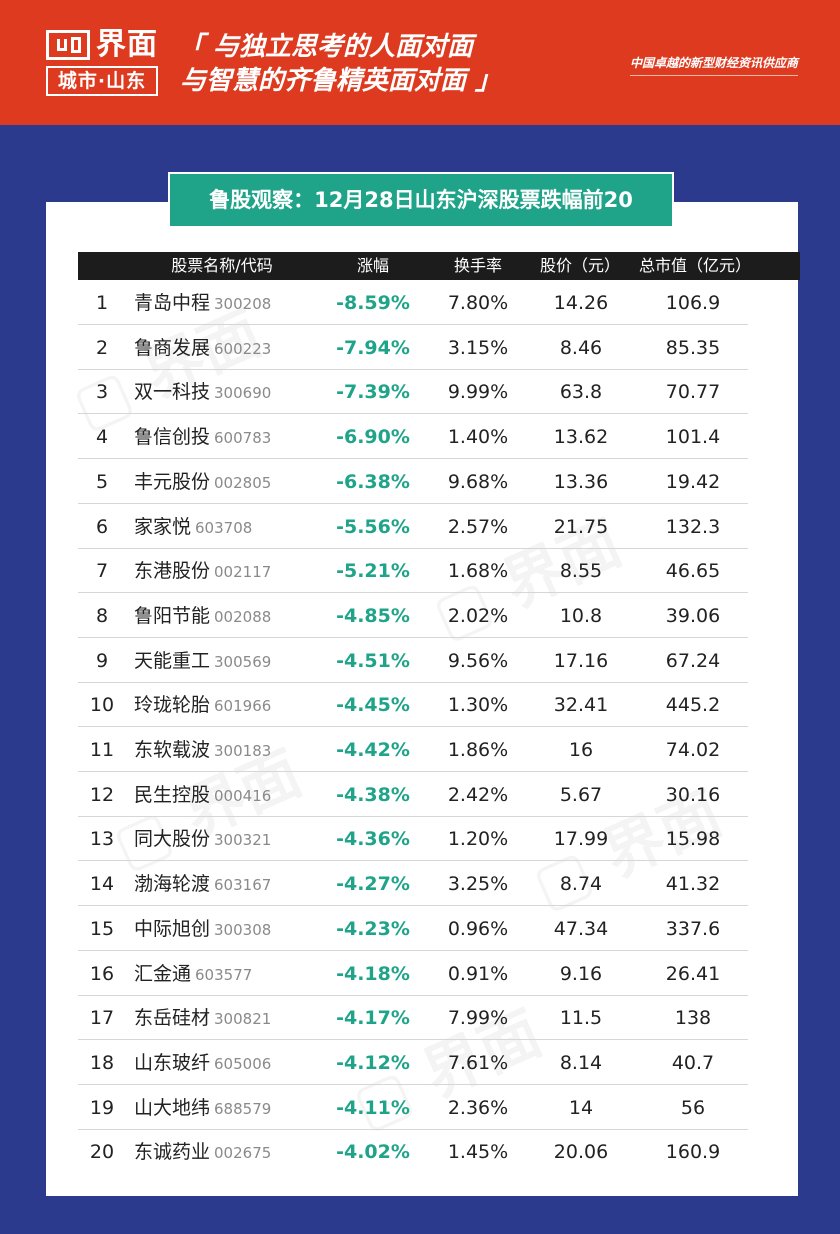  I want to click on rank-cell: 2, so click(102, 347).